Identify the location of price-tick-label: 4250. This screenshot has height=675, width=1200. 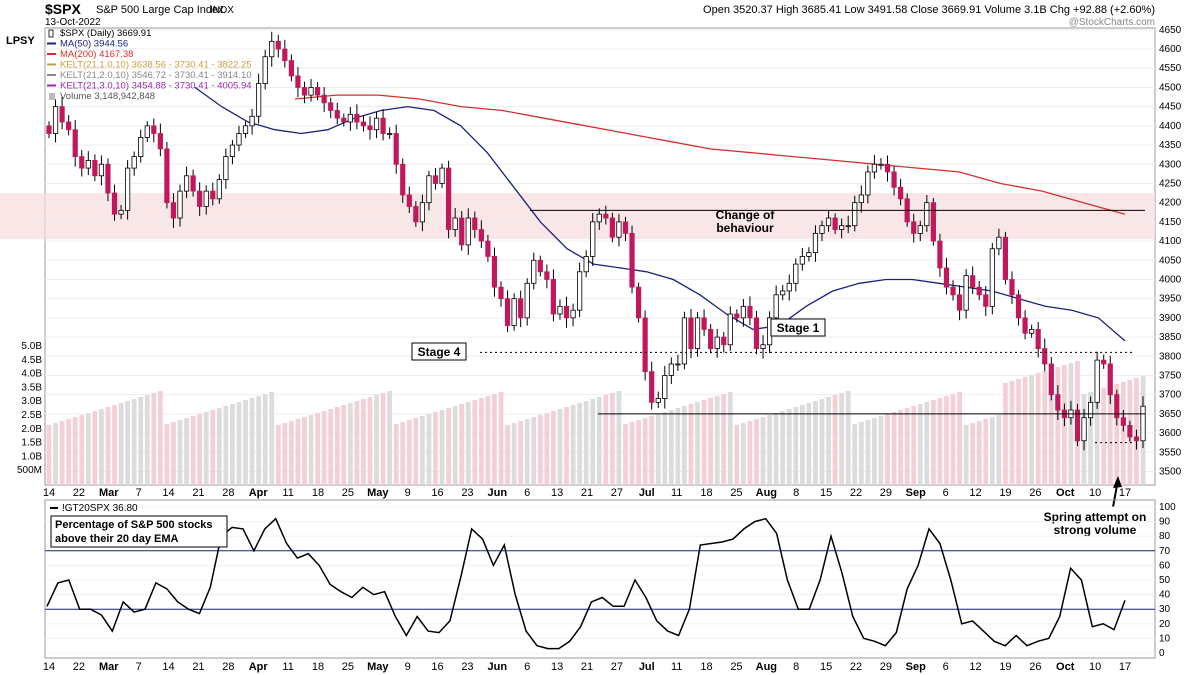
(1170, 183).